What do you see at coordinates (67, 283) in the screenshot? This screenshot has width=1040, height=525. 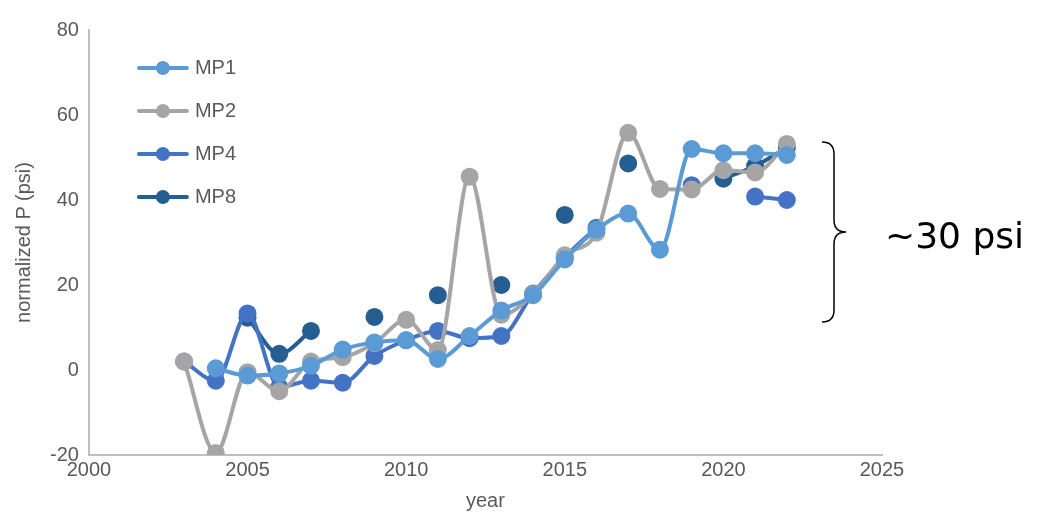 I see `y-tick-label: 20` at bounding box center [67, 283].